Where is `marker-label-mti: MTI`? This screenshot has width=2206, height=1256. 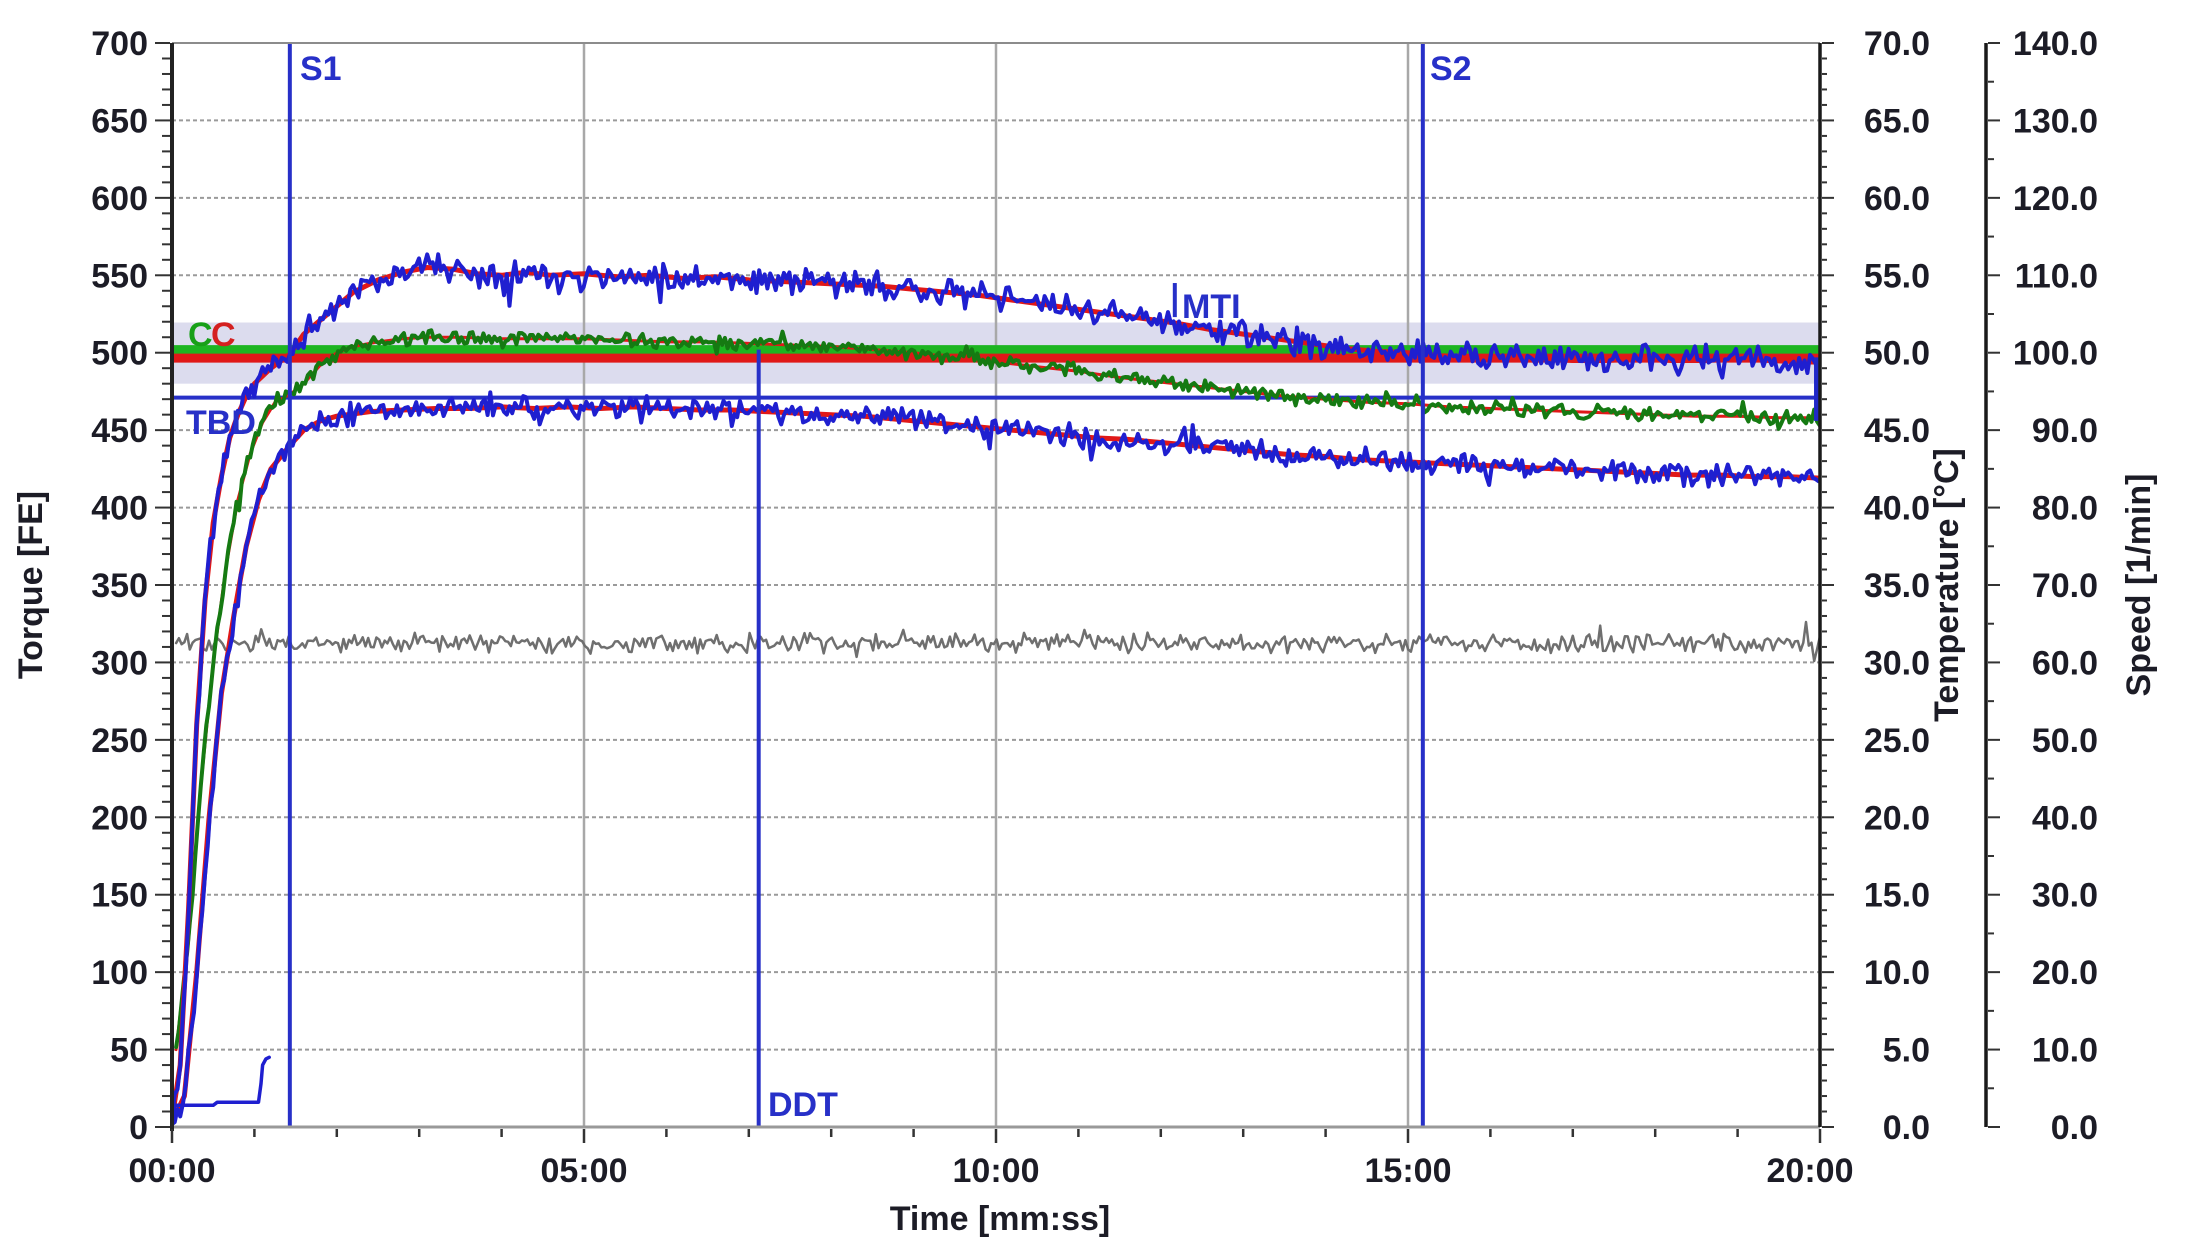
marker-label-mti: MTI is located at coordinates (1211, 307).